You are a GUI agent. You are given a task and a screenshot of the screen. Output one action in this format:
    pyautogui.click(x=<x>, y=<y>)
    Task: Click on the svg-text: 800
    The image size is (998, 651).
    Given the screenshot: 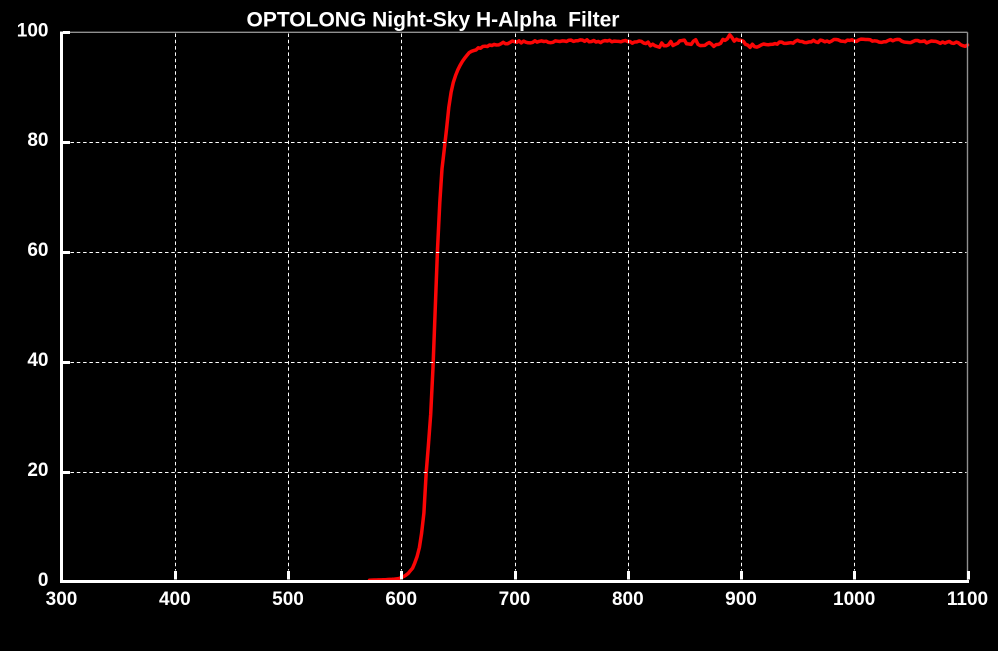 What is the action you would take?
    pyautogui.click(x=628, y=599)
    